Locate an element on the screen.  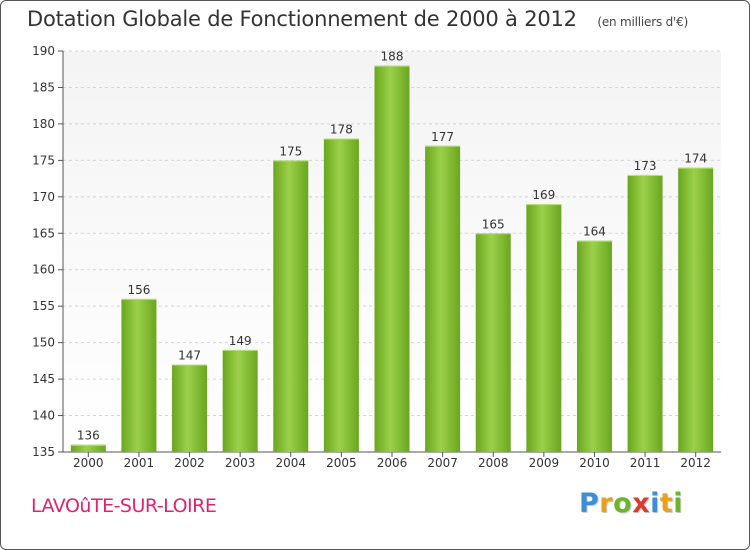
data-label-2006: 188 is located at coordinates (392, 57).